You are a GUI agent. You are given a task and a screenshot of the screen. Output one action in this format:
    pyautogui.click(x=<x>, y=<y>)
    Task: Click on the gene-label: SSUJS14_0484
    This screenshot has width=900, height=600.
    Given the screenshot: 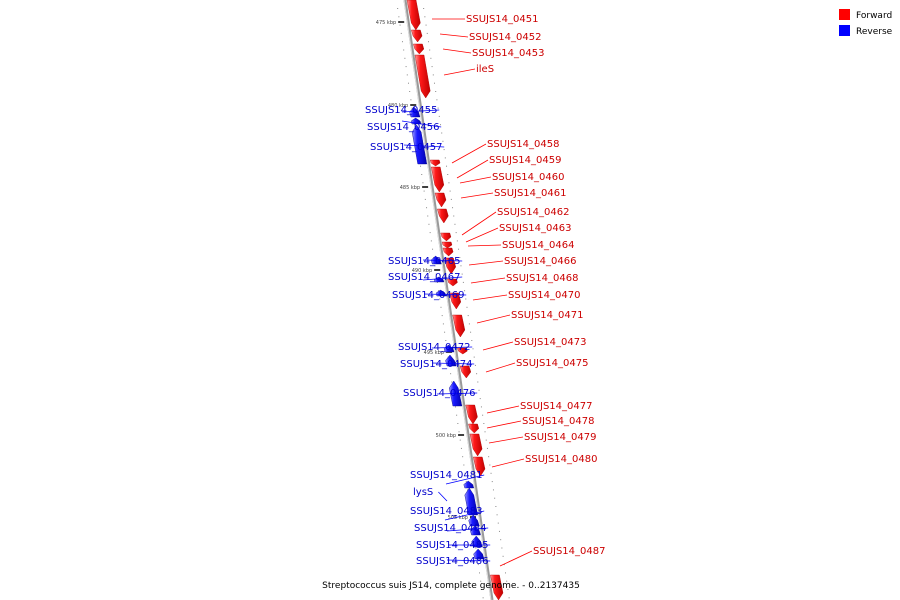 What is the action you would take?
    pyautogui.click(x=450, y=528)
    